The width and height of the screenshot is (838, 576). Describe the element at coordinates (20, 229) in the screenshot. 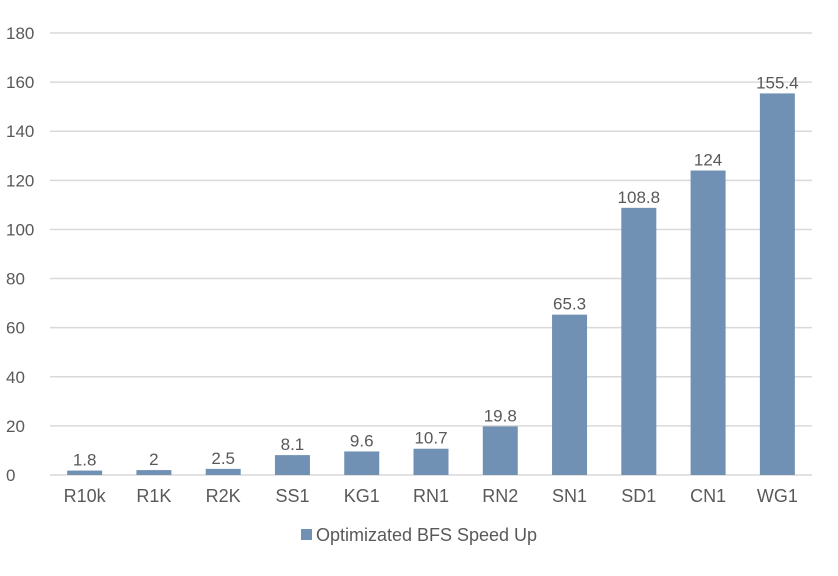

I see `y-tick-label: 100` at that location.